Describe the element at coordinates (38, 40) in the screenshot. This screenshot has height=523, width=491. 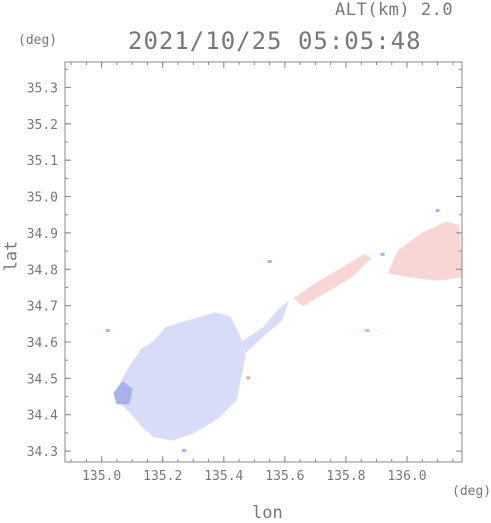
I see `y-unit-label: (deg)` at that location.